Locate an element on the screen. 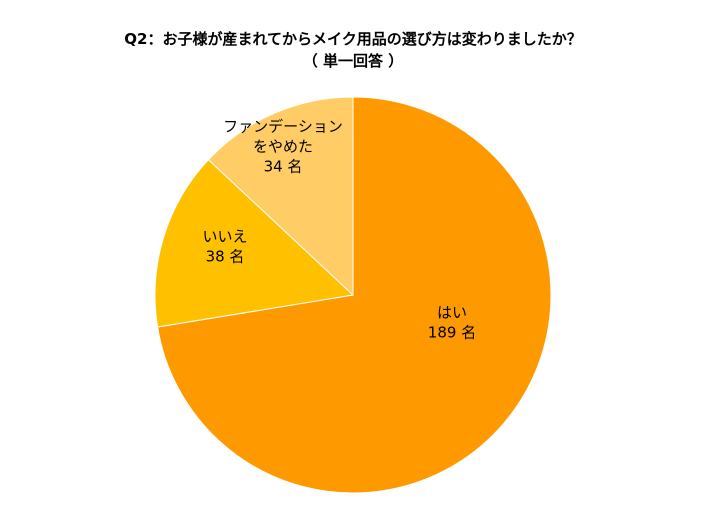 This screenshot has height=526, width=706. slice-label-group-1: いいえ 38 名 is located at coordinates (224, 247).